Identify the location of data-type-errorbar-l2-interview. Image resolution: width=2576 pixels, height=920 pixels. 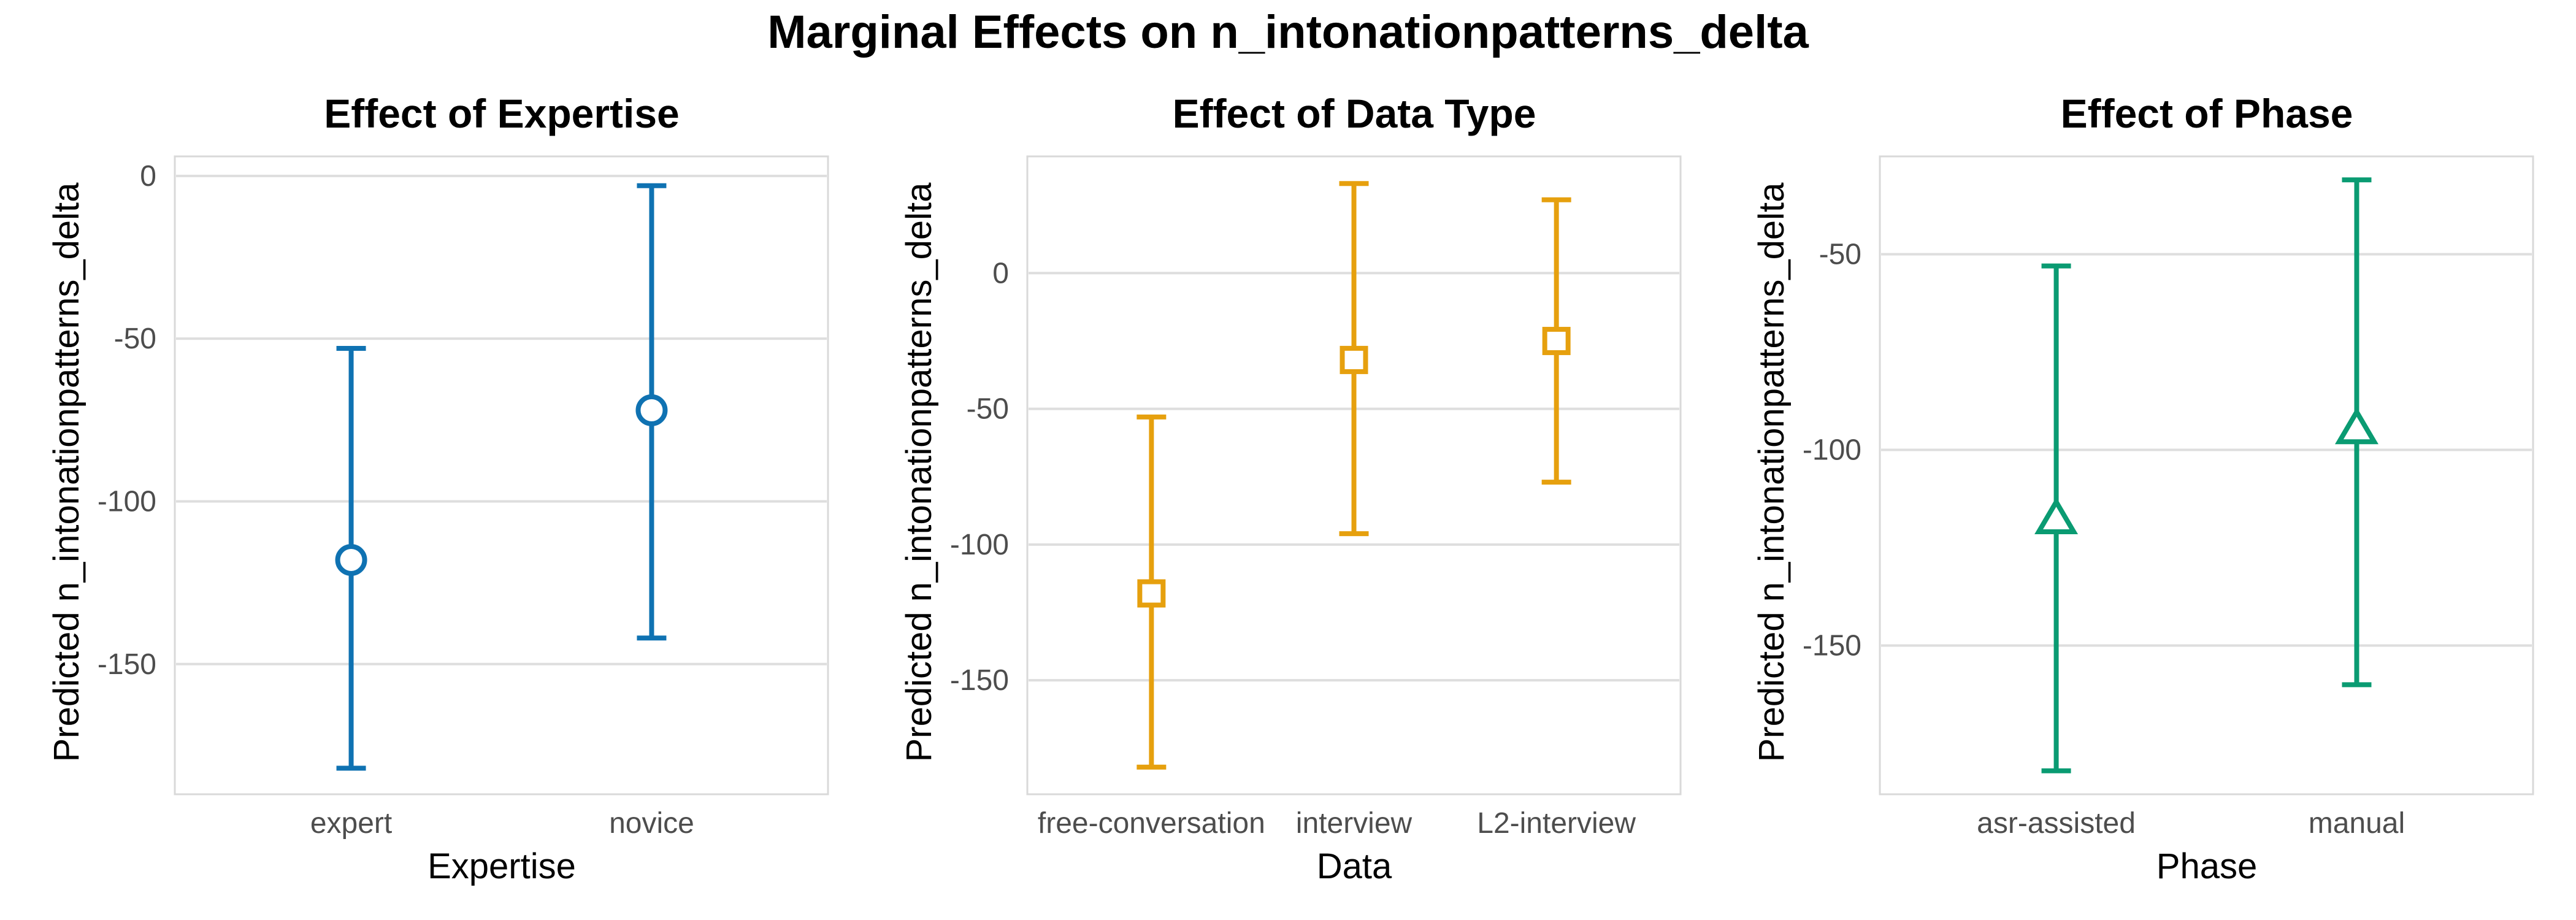
(1556, 341).